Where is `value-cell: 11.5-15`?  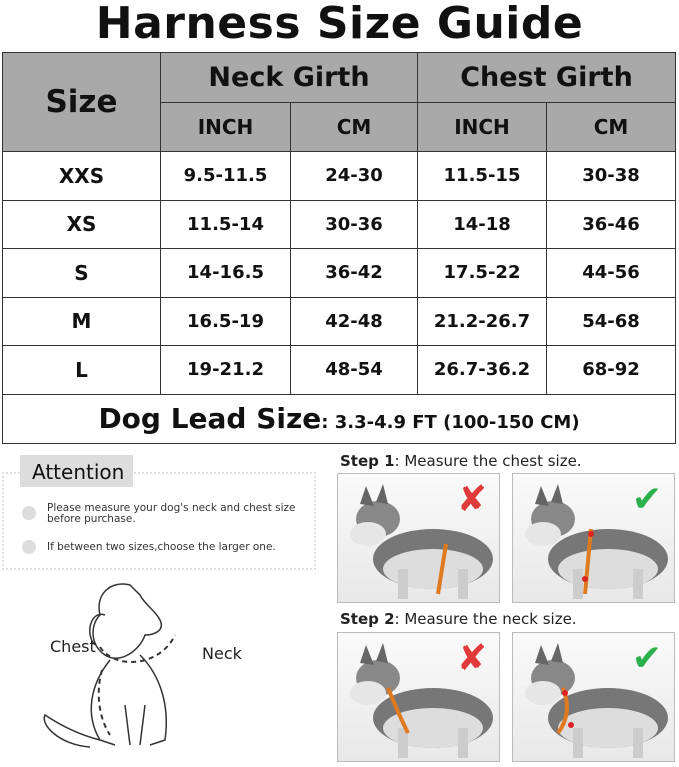
value-cell: 11.5-15 is located at coordinates (482, 176).